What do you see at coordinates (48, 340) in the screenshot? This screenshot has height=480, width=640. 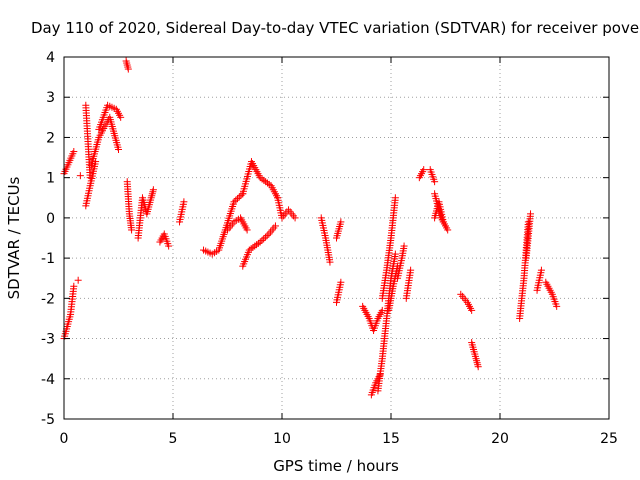 I see `y-tick-label: -3` at bounding box center [48, 340].